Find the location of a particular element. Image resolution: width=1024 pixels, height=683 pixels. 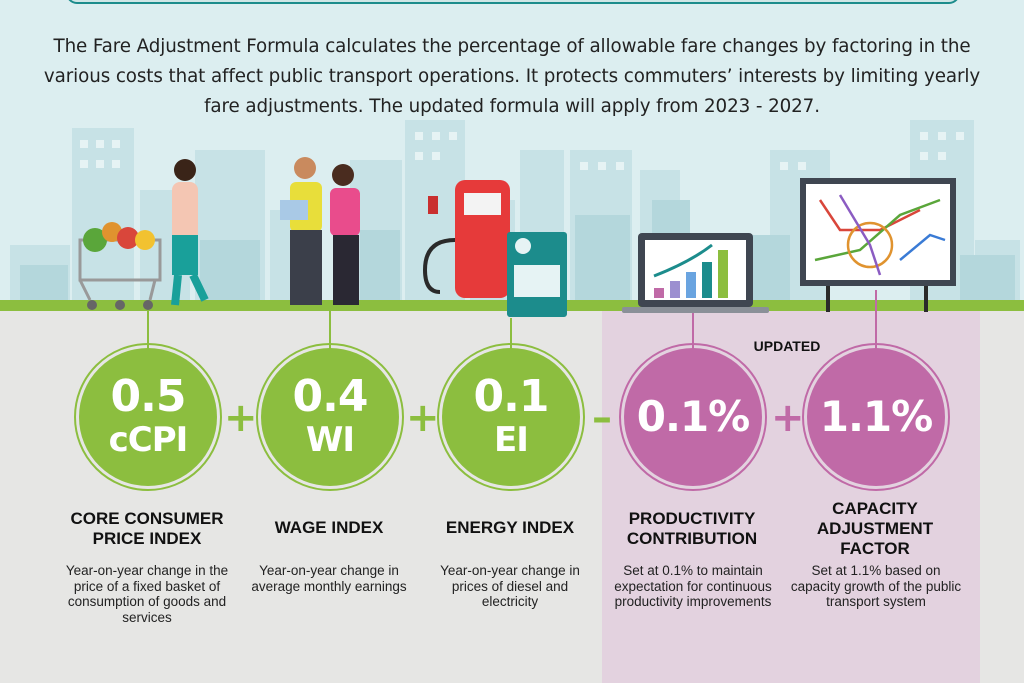

workers-icon is located at coordinates (320, 231).